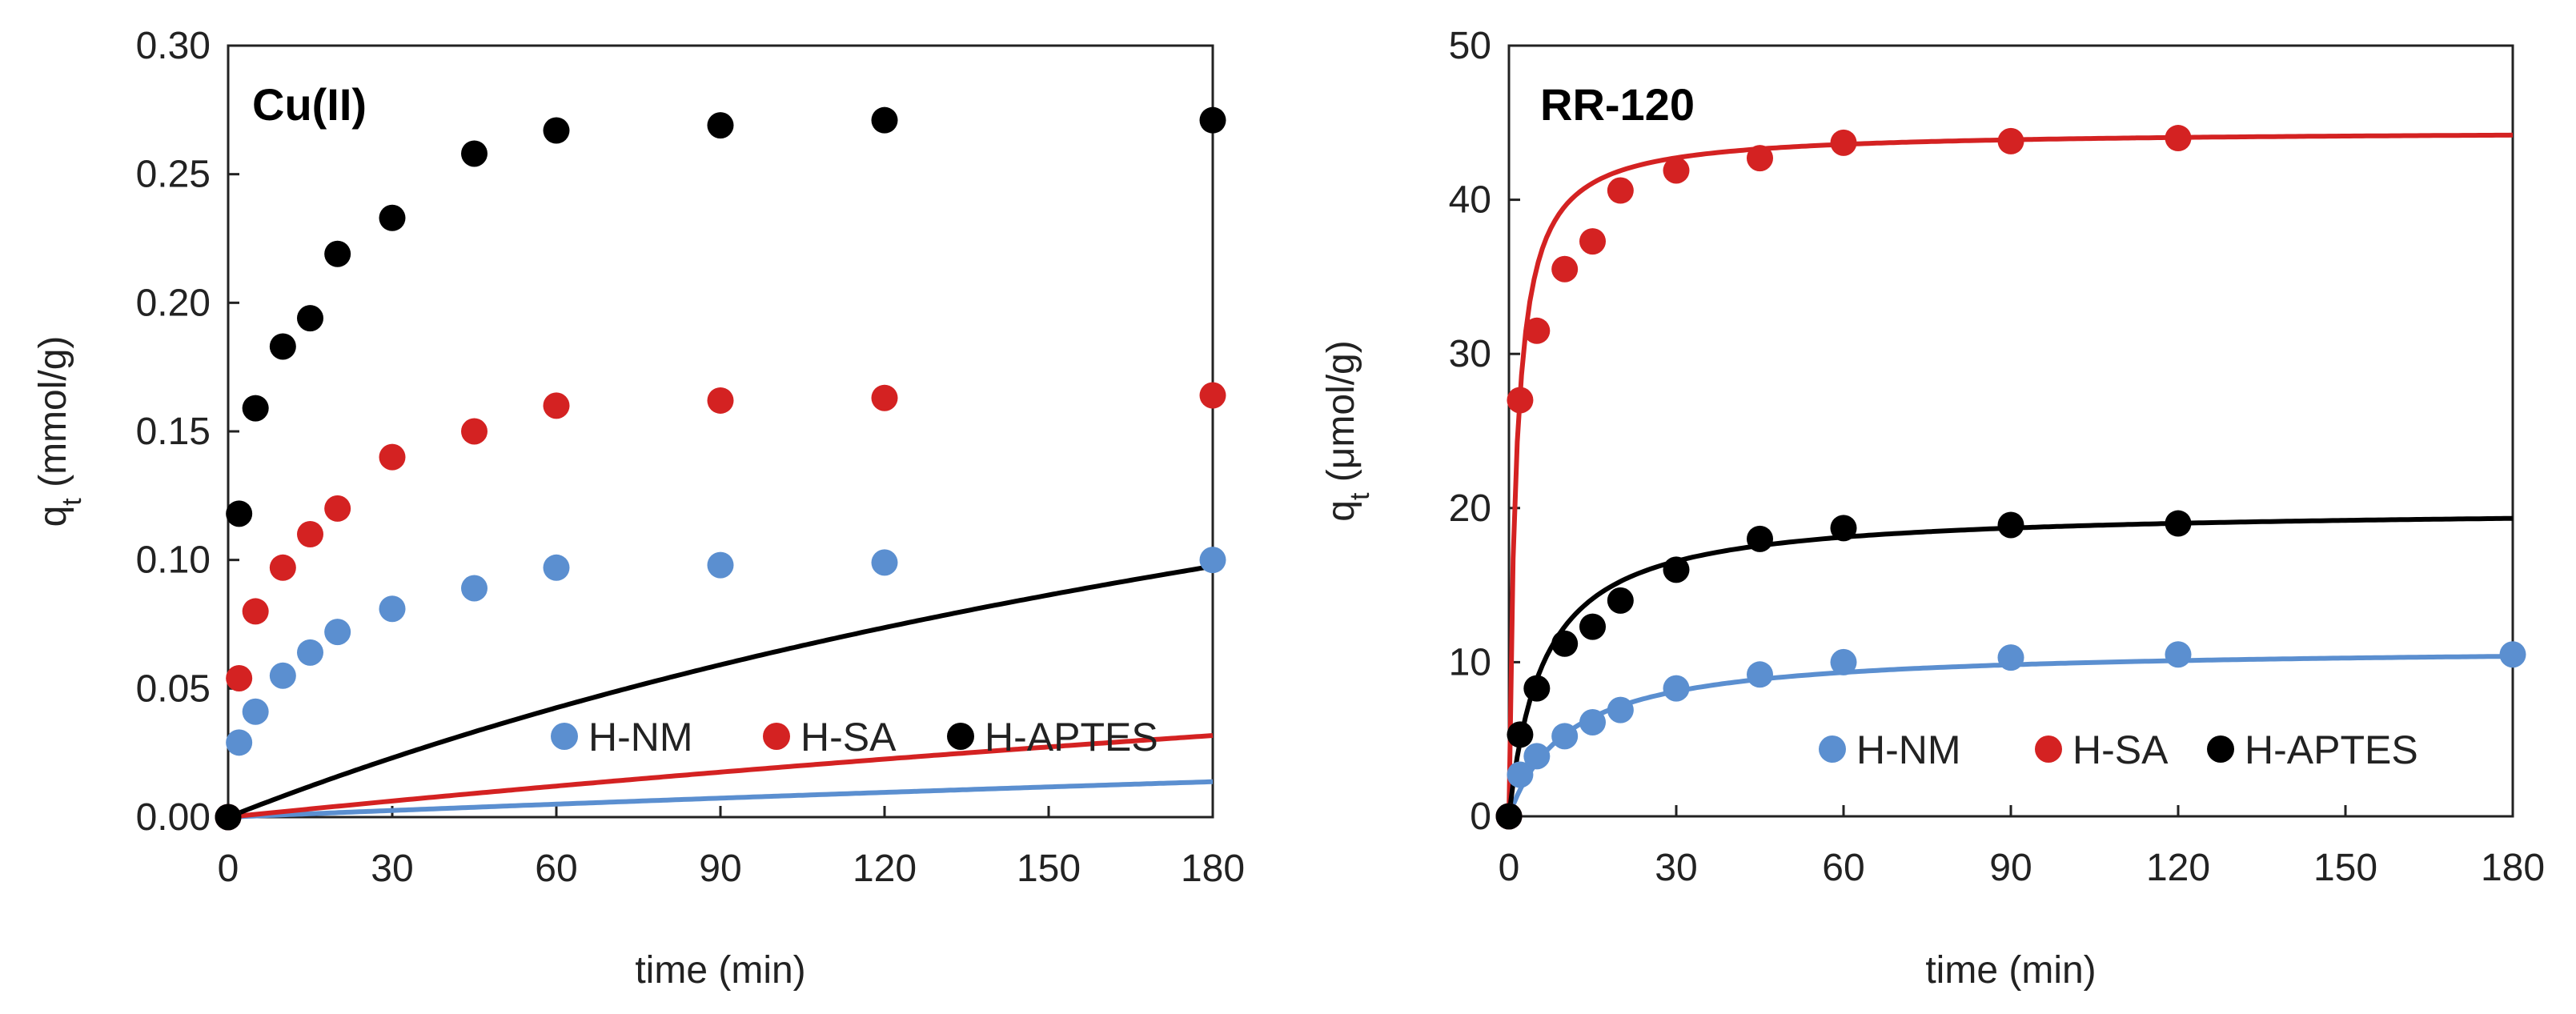 The image size is (2576, 1014). What do you see at coordinates (1213, 869) in the screenshot?
I see `x-tick-label: 180` at bounding box center [1213, 869].